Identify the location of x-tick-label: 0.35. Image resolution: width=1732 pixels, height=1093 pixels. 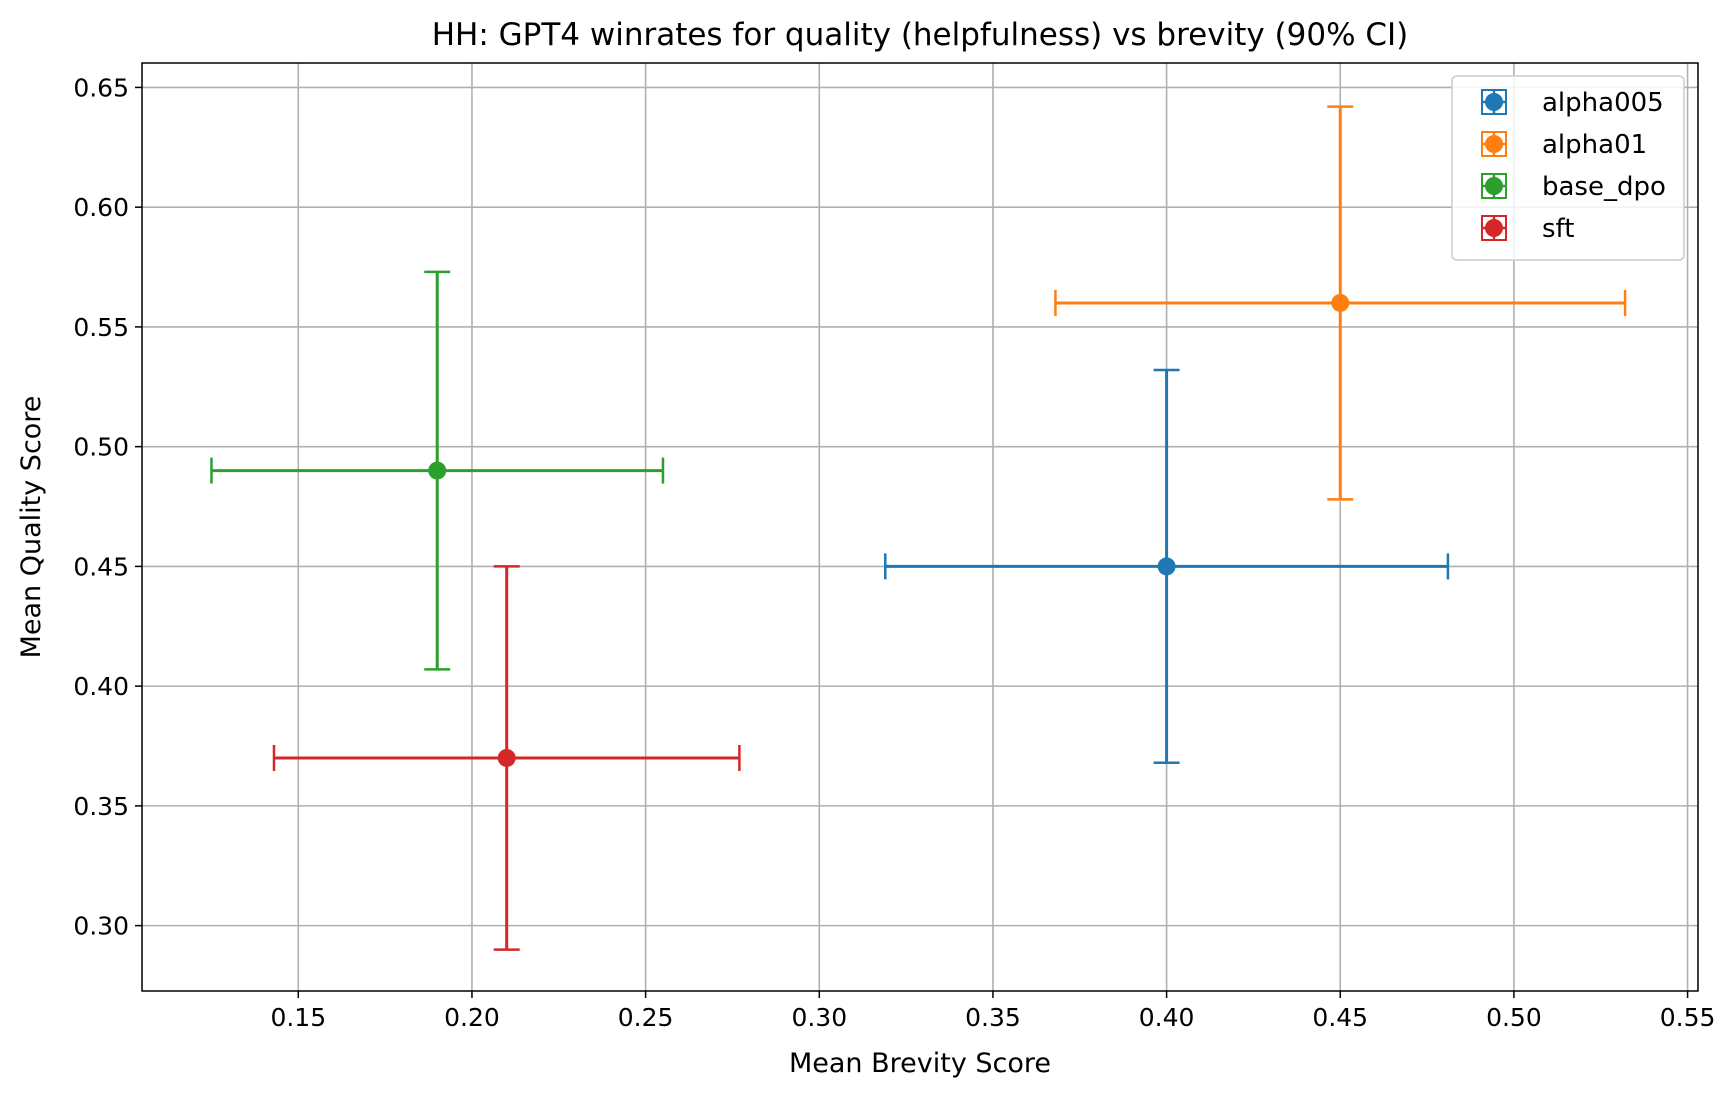
(993, 1017).